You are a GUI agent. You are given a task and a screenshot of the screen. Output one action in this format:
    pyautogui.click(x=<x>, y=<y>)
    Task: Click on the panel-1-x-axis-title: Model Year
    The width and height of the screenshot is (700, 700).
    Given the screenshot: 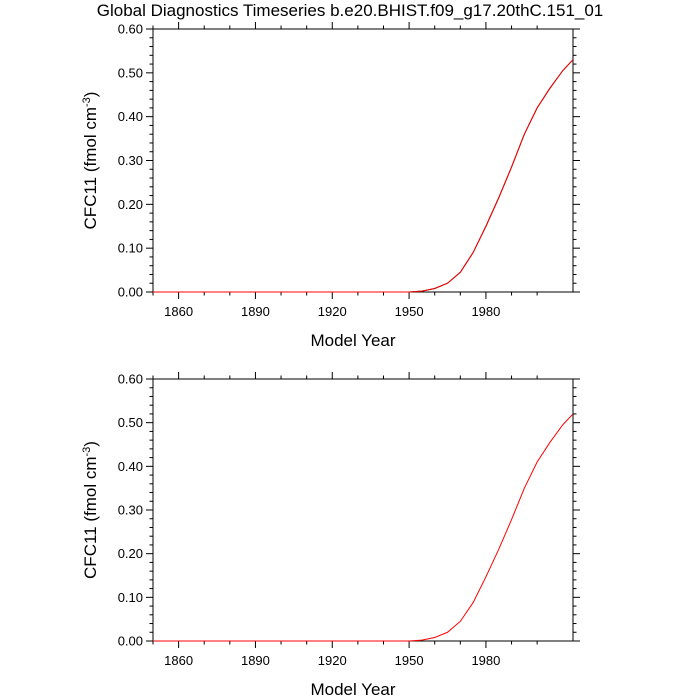 What is the action you would take?
    pyautogui.click(x=352, y=340)
    